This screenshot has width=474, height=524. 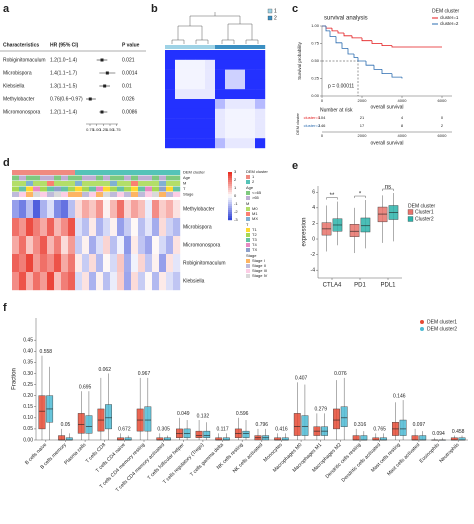 I want to click on legend-title: DEM cluster, so click(x=446, y=11).